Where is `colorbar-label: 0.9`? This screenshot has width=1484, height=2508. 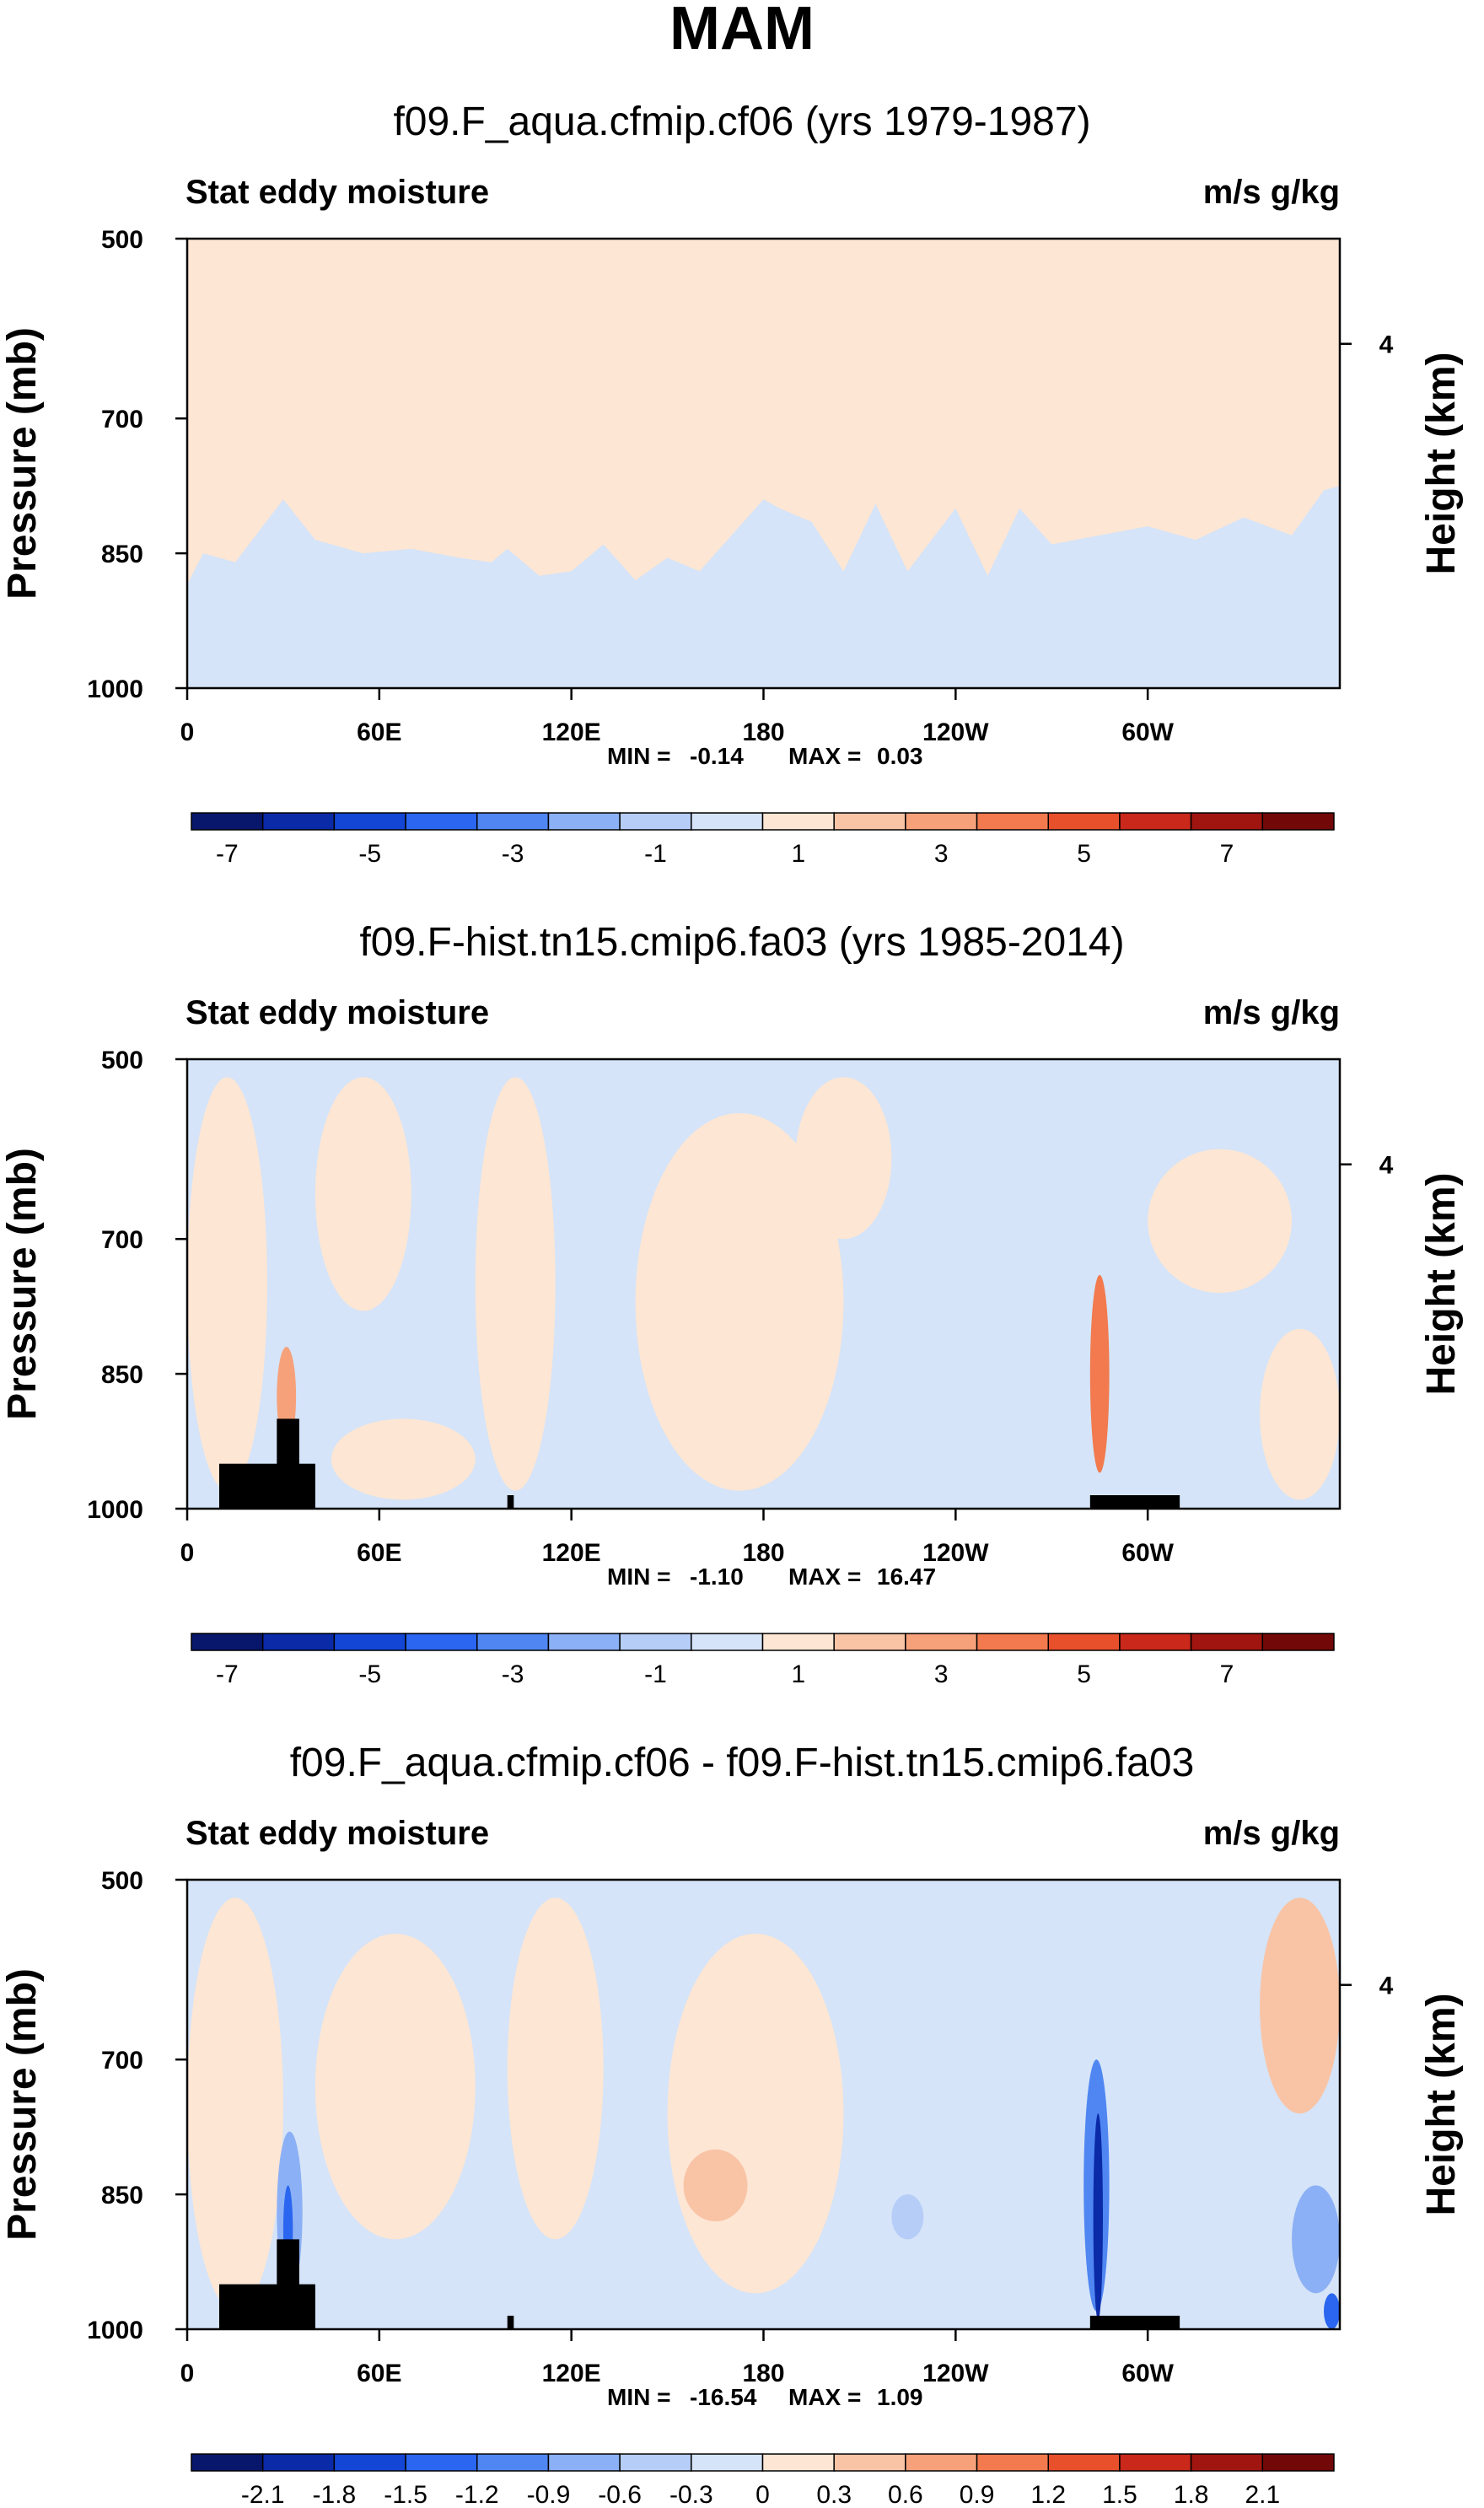 colorbar-label: 0.9 is located at coordinates (977, 2494).